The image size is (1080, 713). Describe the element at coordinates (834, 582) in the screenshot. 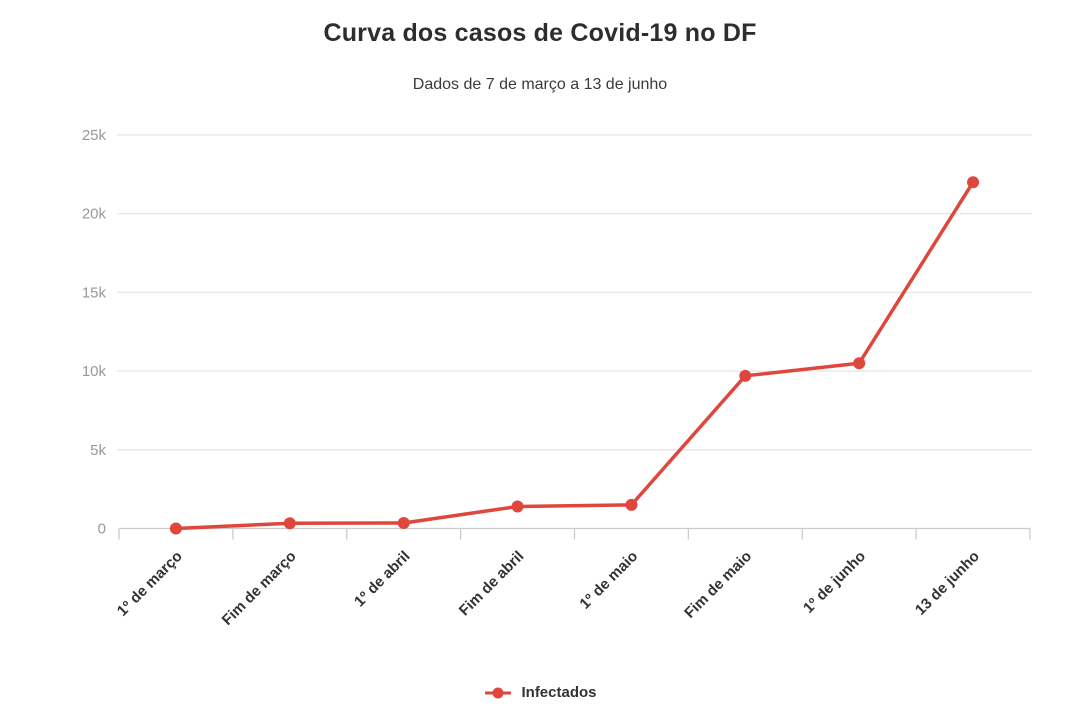

I see `x-axis-tick-label: 1º de junho` at that location.